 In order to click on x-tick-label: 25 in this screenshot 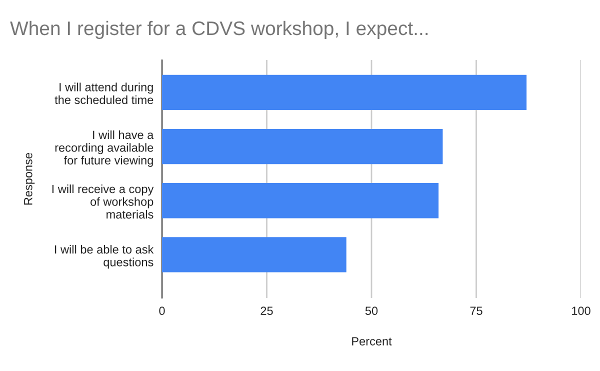, I will do `click(266, 311)`.